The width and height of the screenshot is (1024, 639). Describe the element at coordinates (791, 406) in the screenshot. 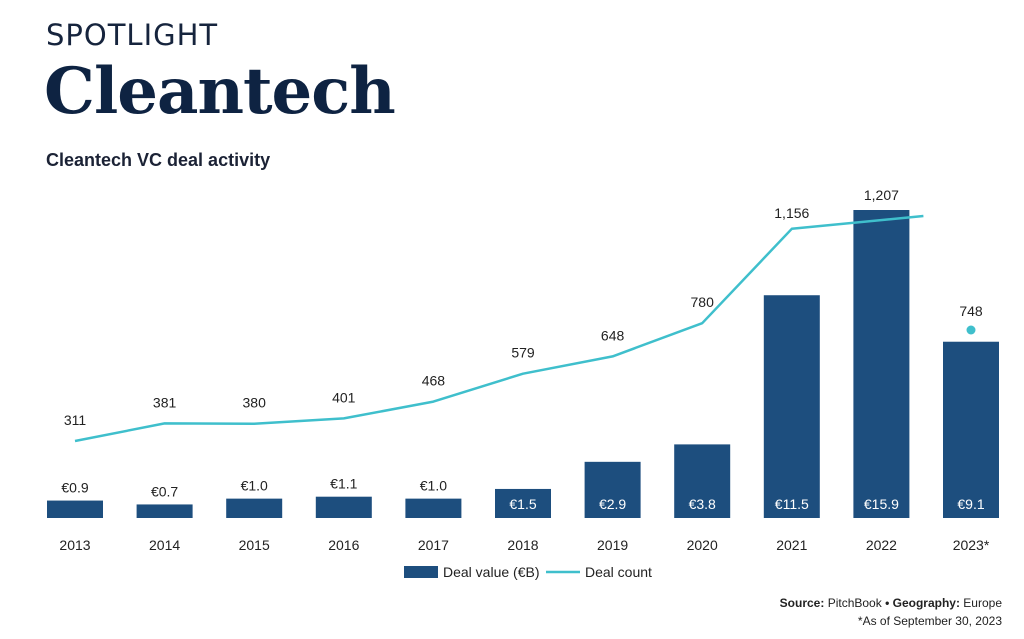

I see `bar-2021` at that location.